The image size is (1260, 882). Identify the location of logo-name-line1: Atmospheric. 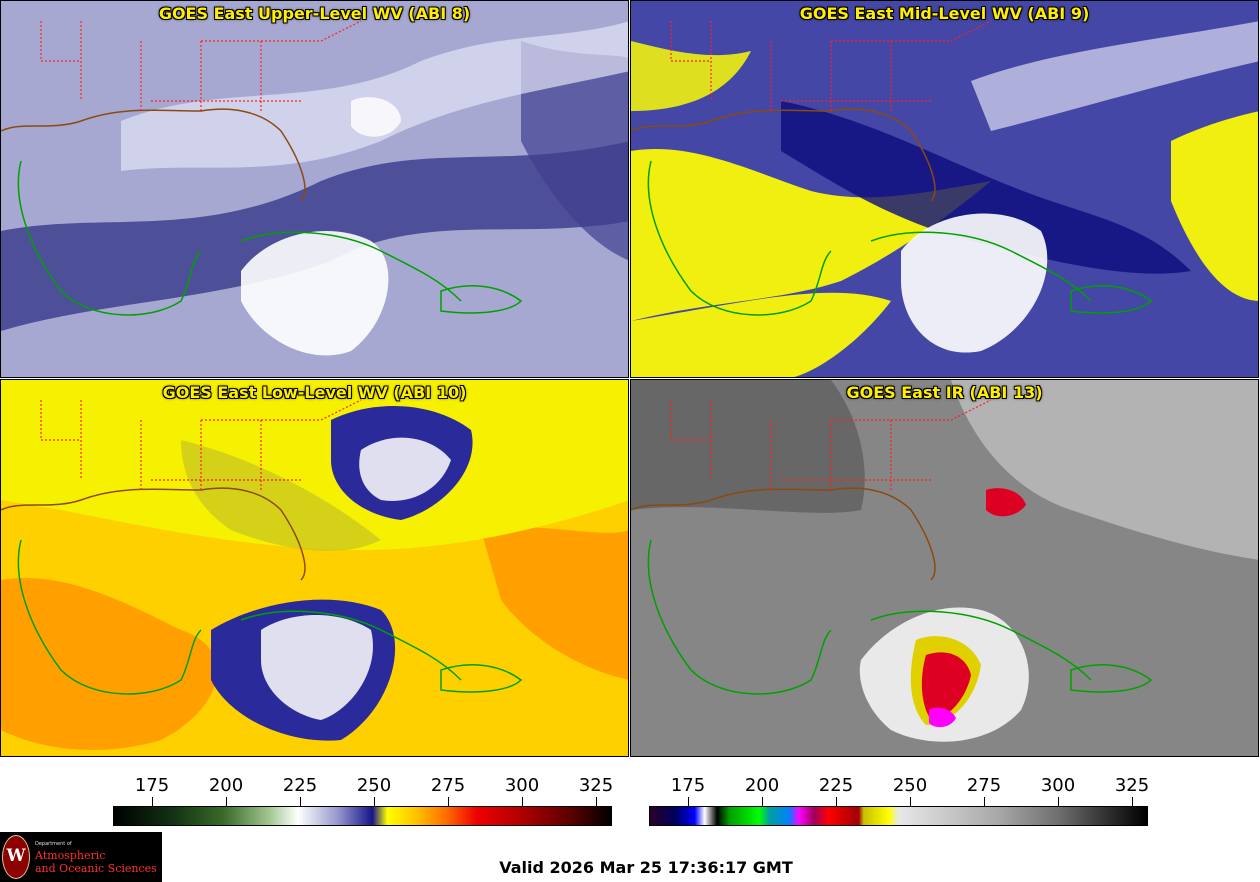
(70, 855).